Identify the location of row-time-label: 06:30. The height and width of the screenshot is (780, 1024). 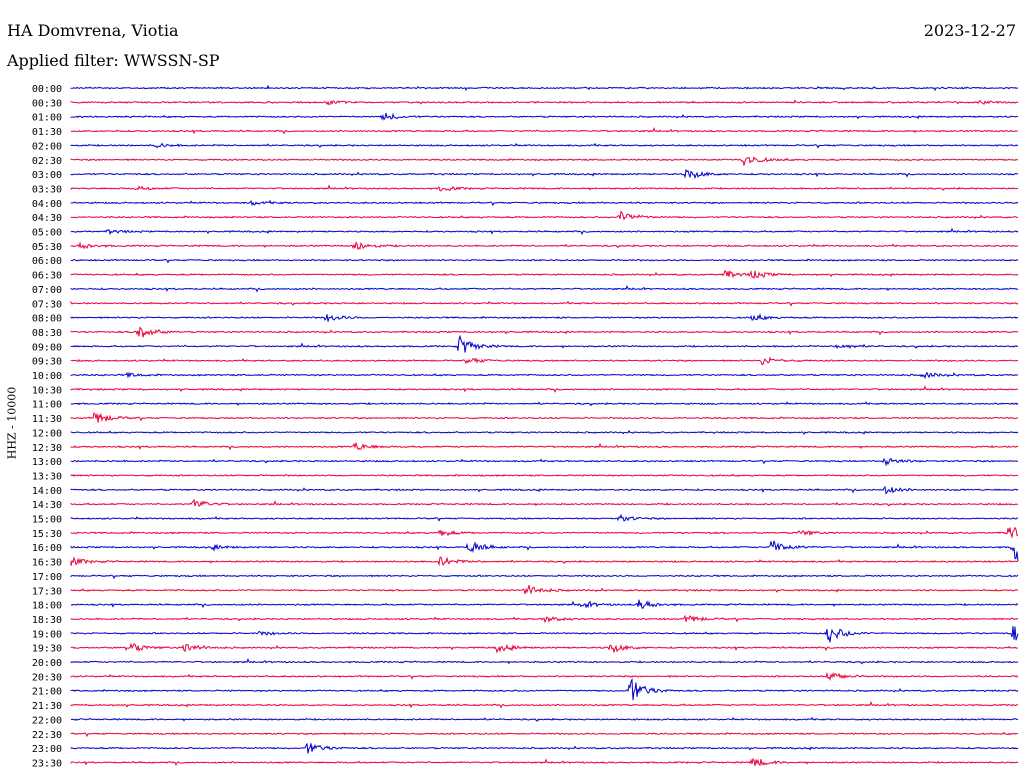
(47, 276).